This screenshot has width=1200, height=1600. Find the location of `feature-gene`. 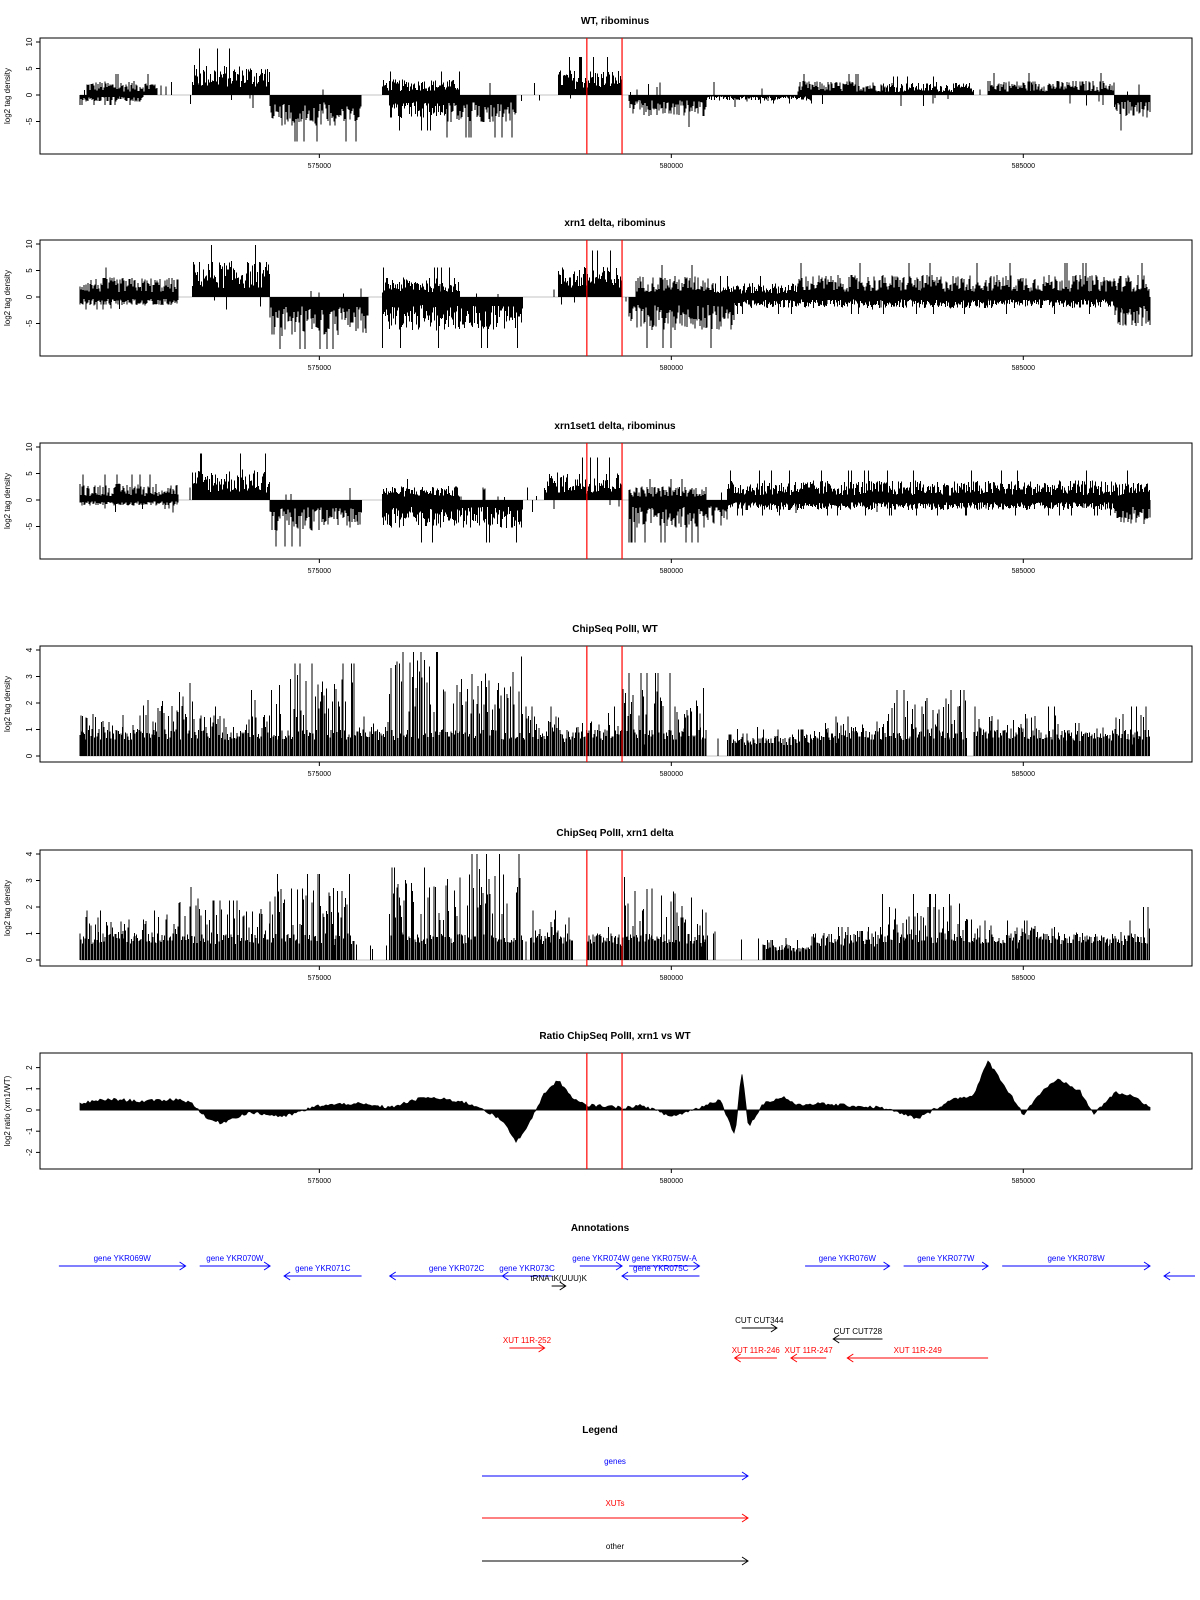

feature-gene is located at coordinates (1179, 1276).